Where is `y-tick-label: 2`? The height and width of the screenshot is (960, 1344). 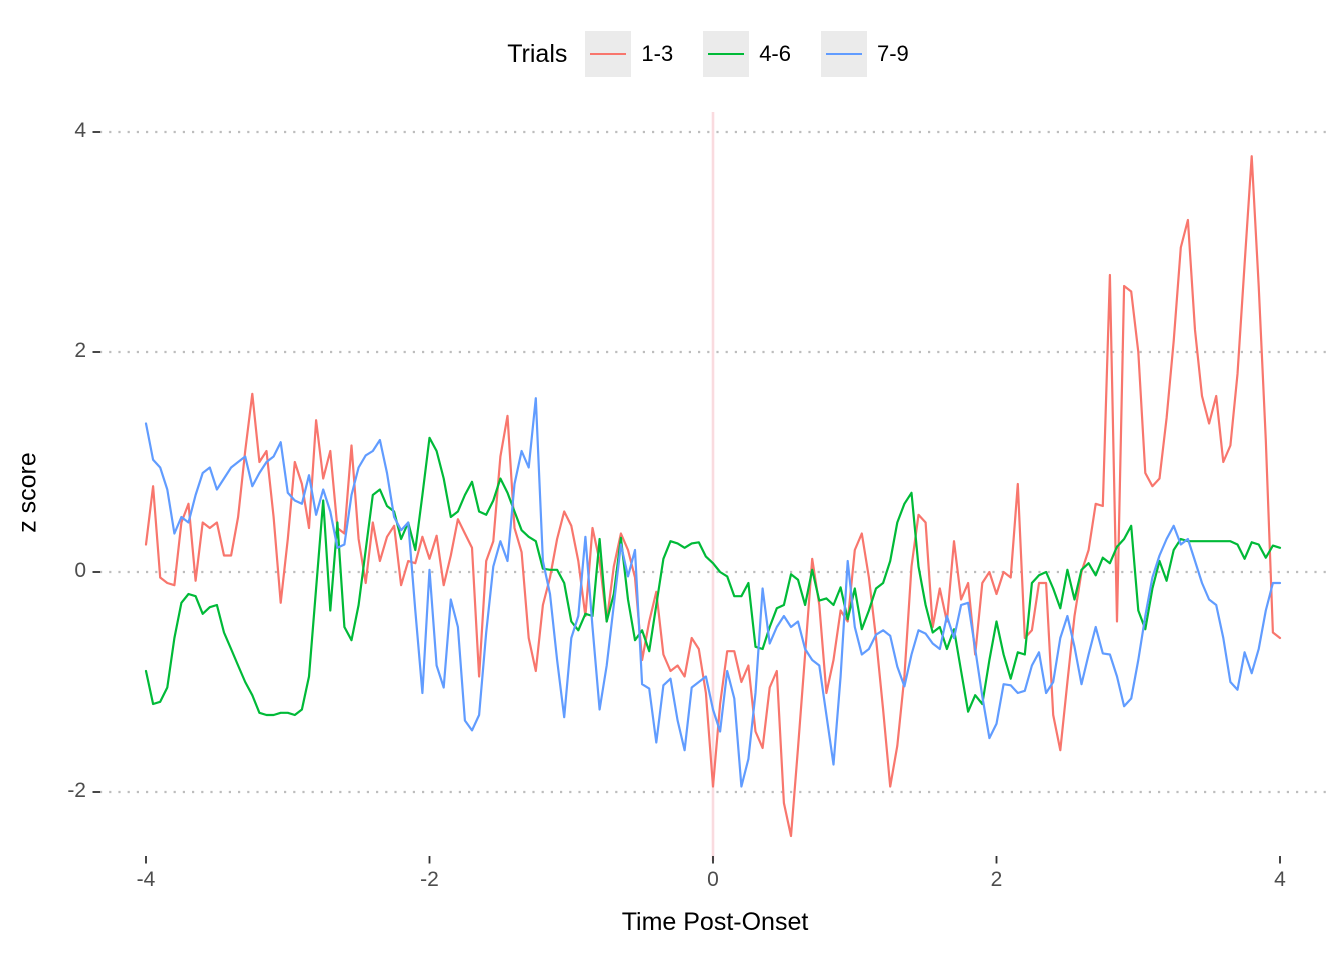 y-tick-label: 2 is located at coordinates (80, 350).